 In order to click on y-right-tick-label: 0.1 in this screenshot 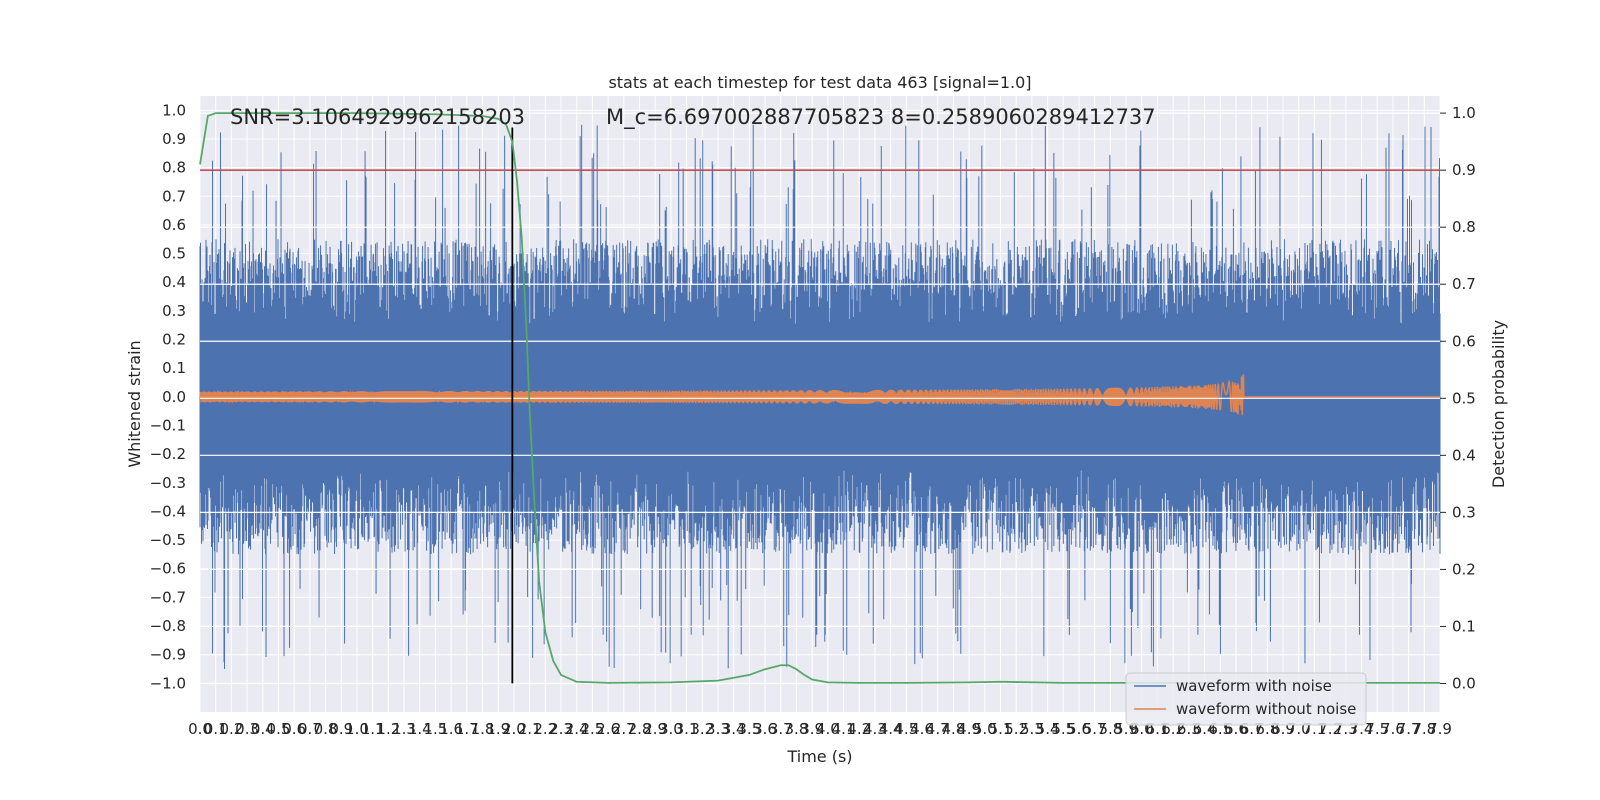, I will do `click(1464, 626)`.